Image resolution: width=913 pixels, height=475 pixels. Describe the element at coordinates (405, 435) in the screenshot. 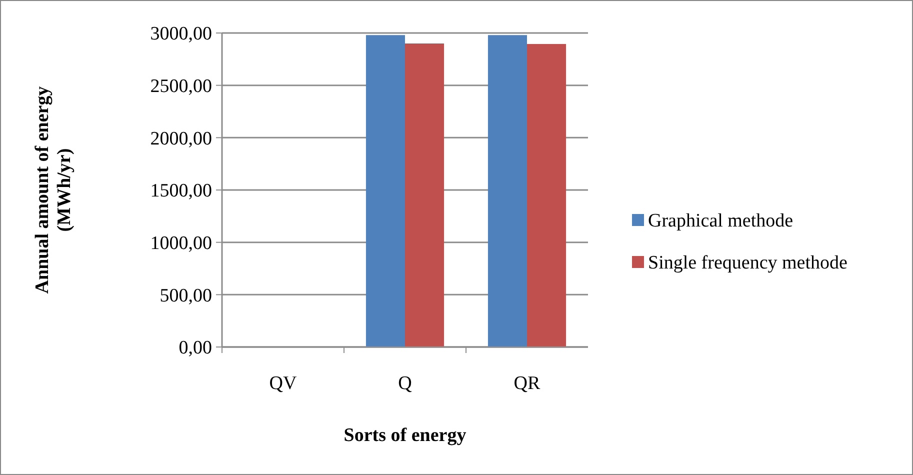

I see `x-axis-title: Sorts of energy` at that location.